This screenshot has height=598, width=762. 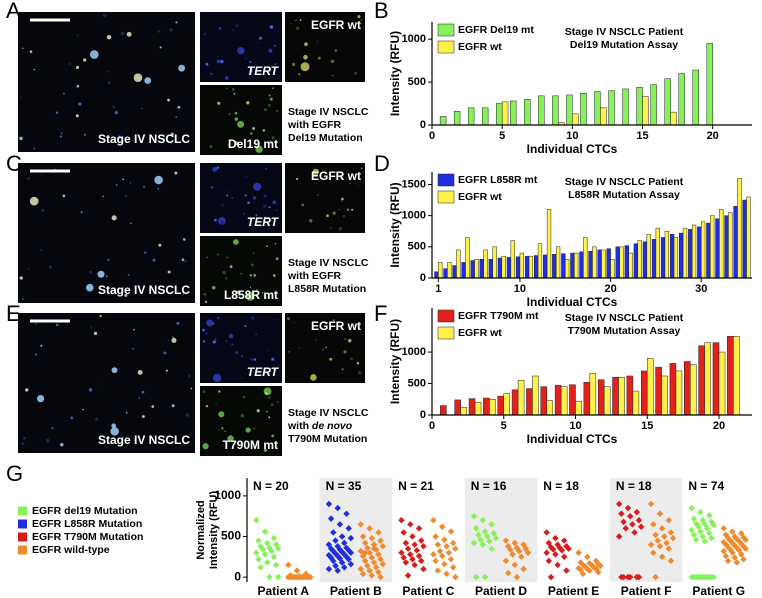 What do you see at coordinates (573, 591) in the screenshot?
I see `x-tick-label: Patient E` at bounding box center [573, 591].